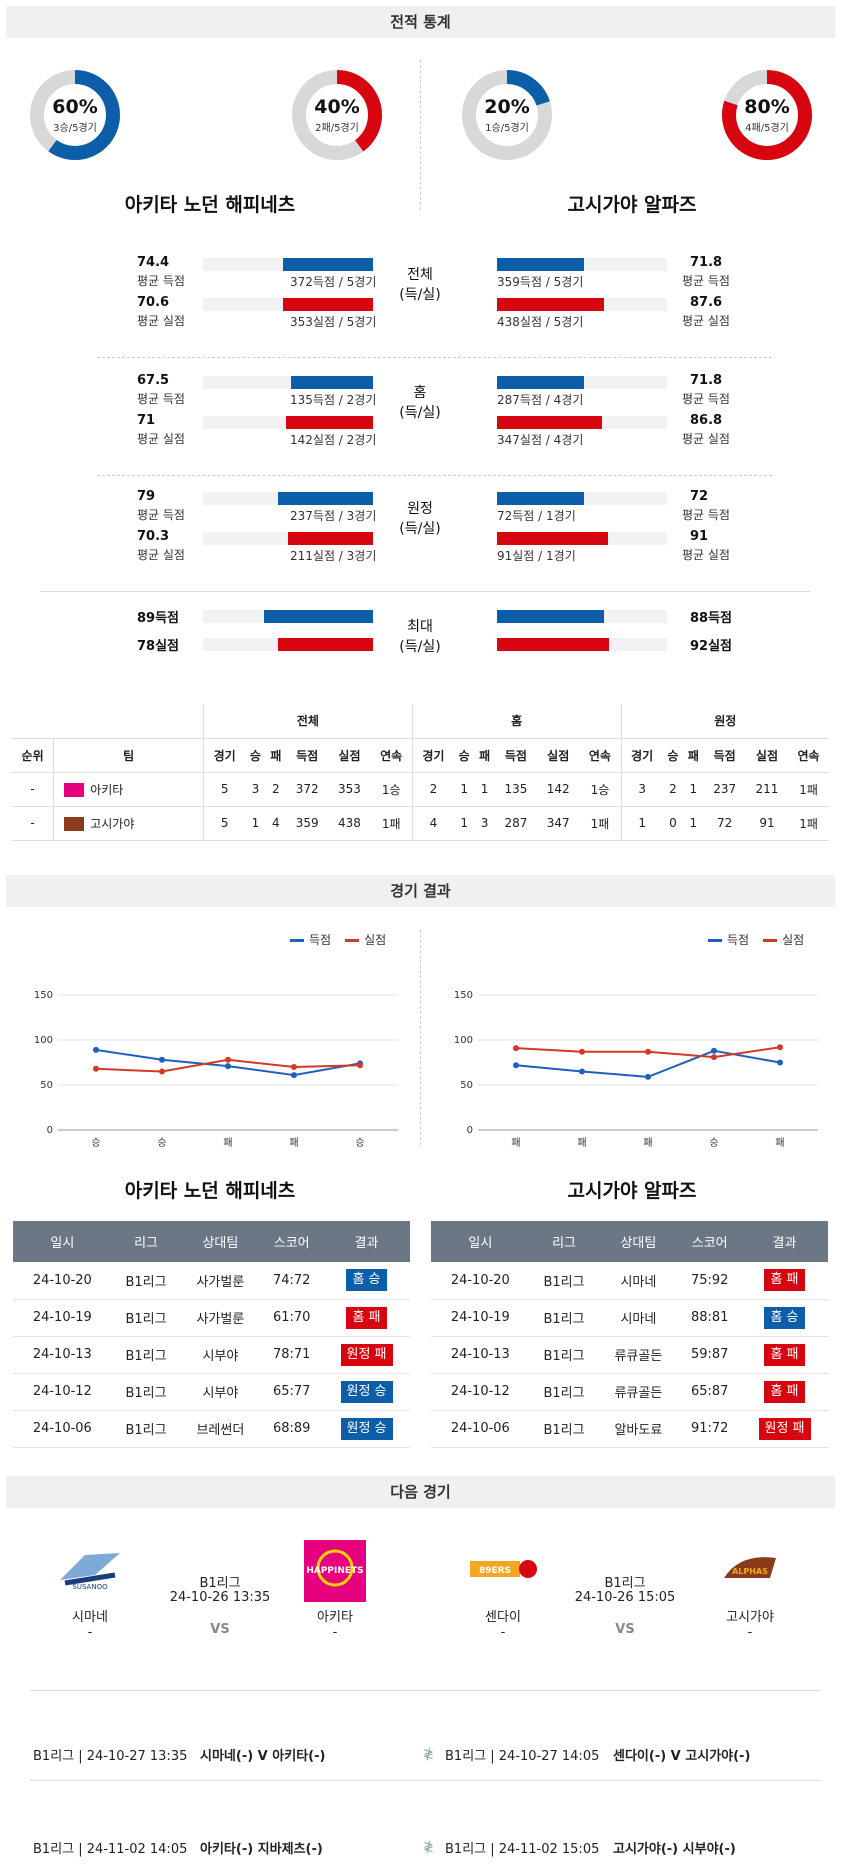 The width and height of the screenshot is (841, 1870). I want to click on table-row: 24-10-13 B1리그 시부야 78:71 원정 패, so click(211, 1355).